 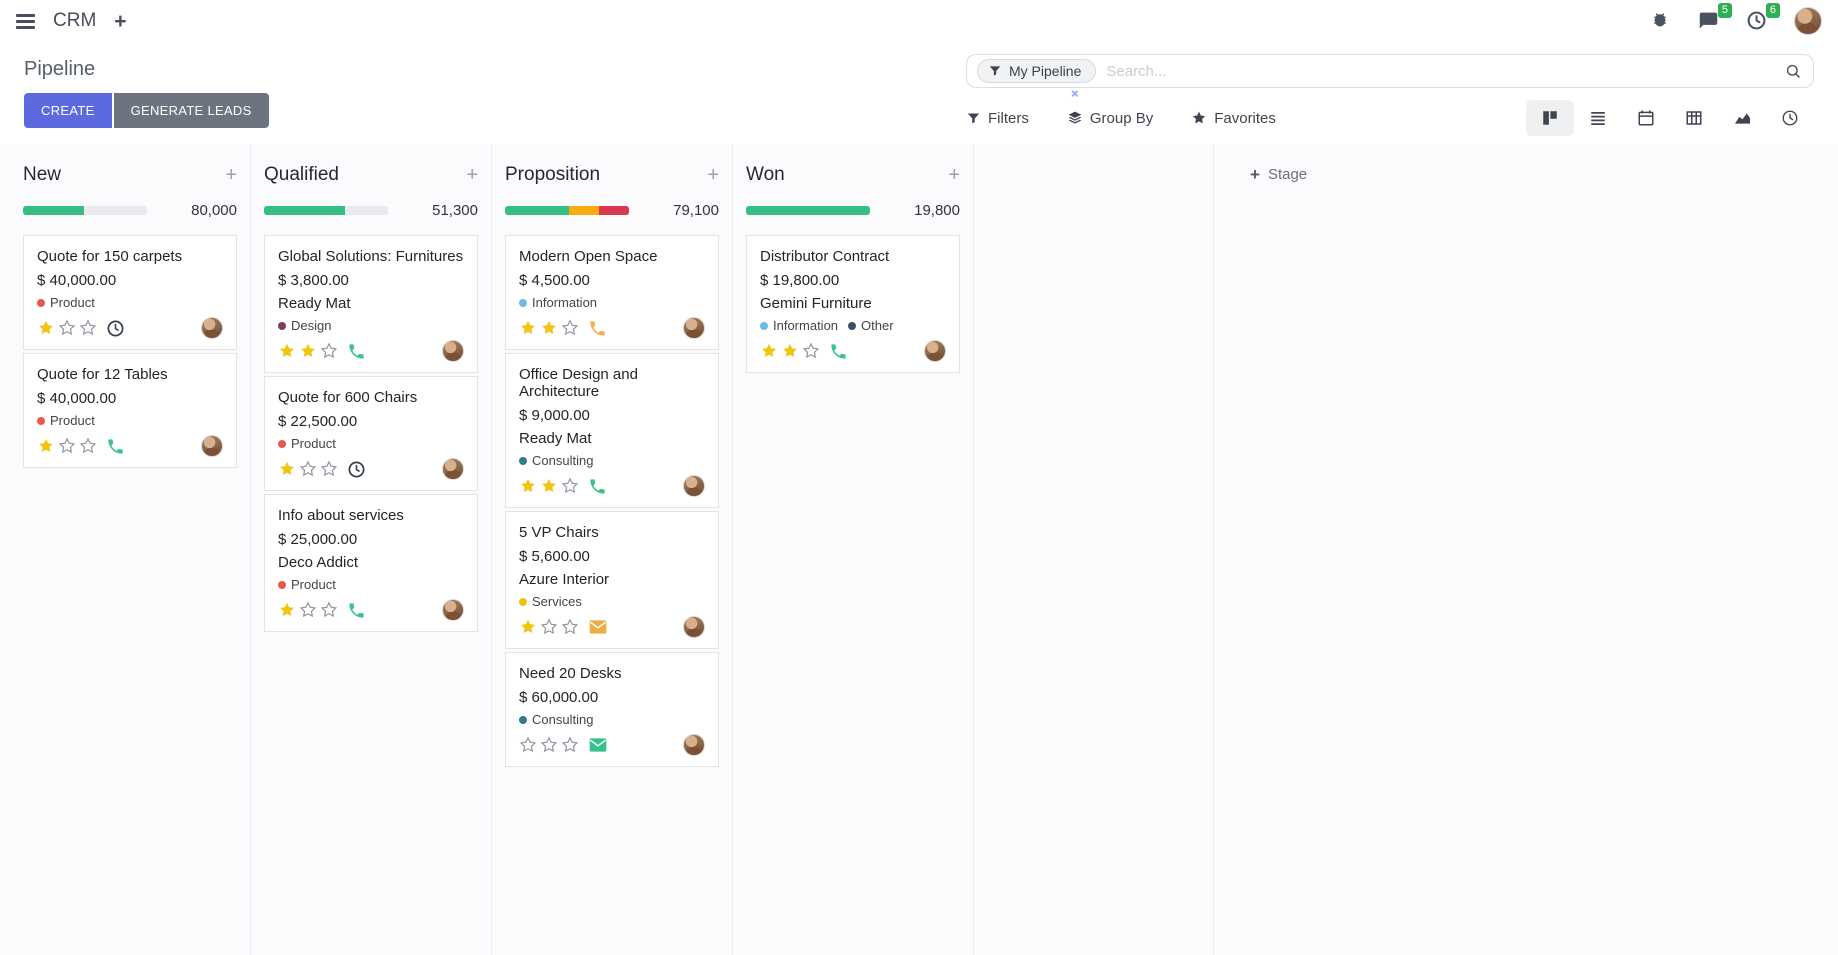 I want to click on card-title: 5 VP Chairs, so click(x=559, y=532).